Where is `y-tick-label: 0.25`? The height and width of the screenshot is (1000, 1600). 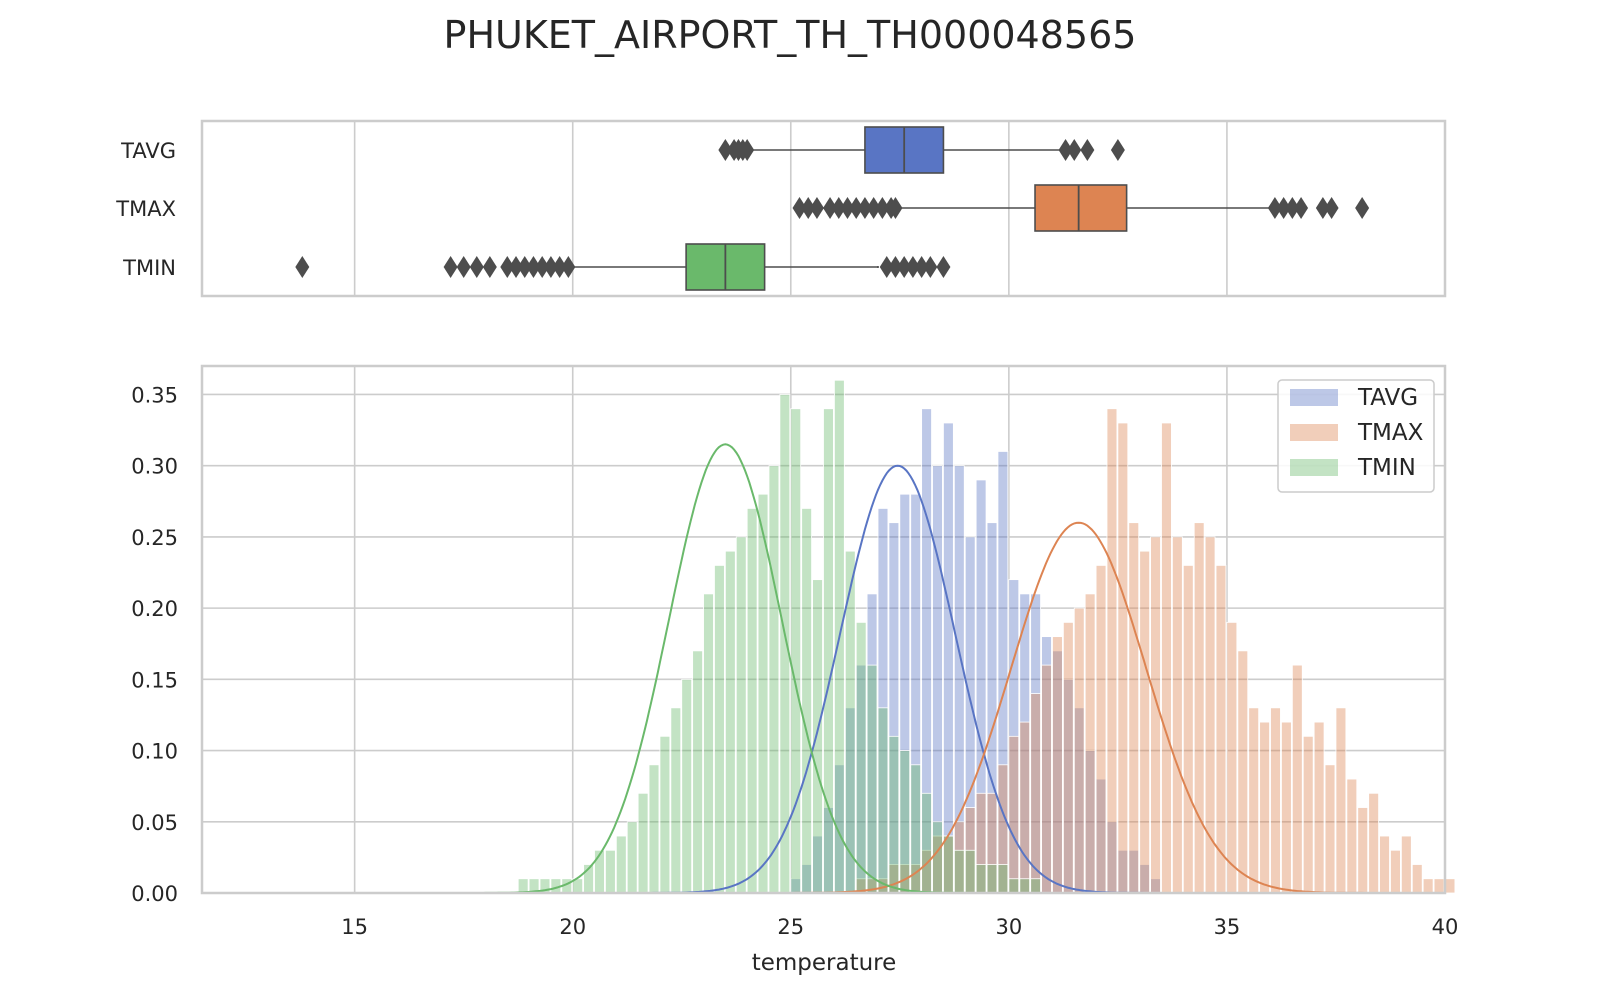 y-tick-label: 0.25 is located at coordinates (154, 538).